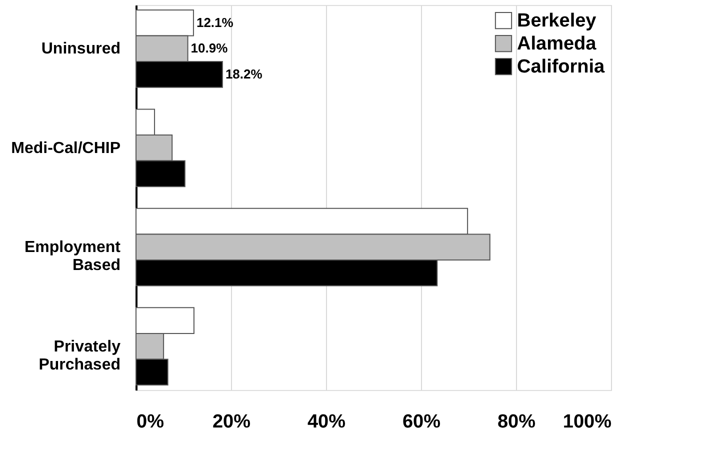 Image resolution: width=708 pixels, height=473 pixels. I want to click on y-tick-label: Privately Purchased, so click(79, 356).